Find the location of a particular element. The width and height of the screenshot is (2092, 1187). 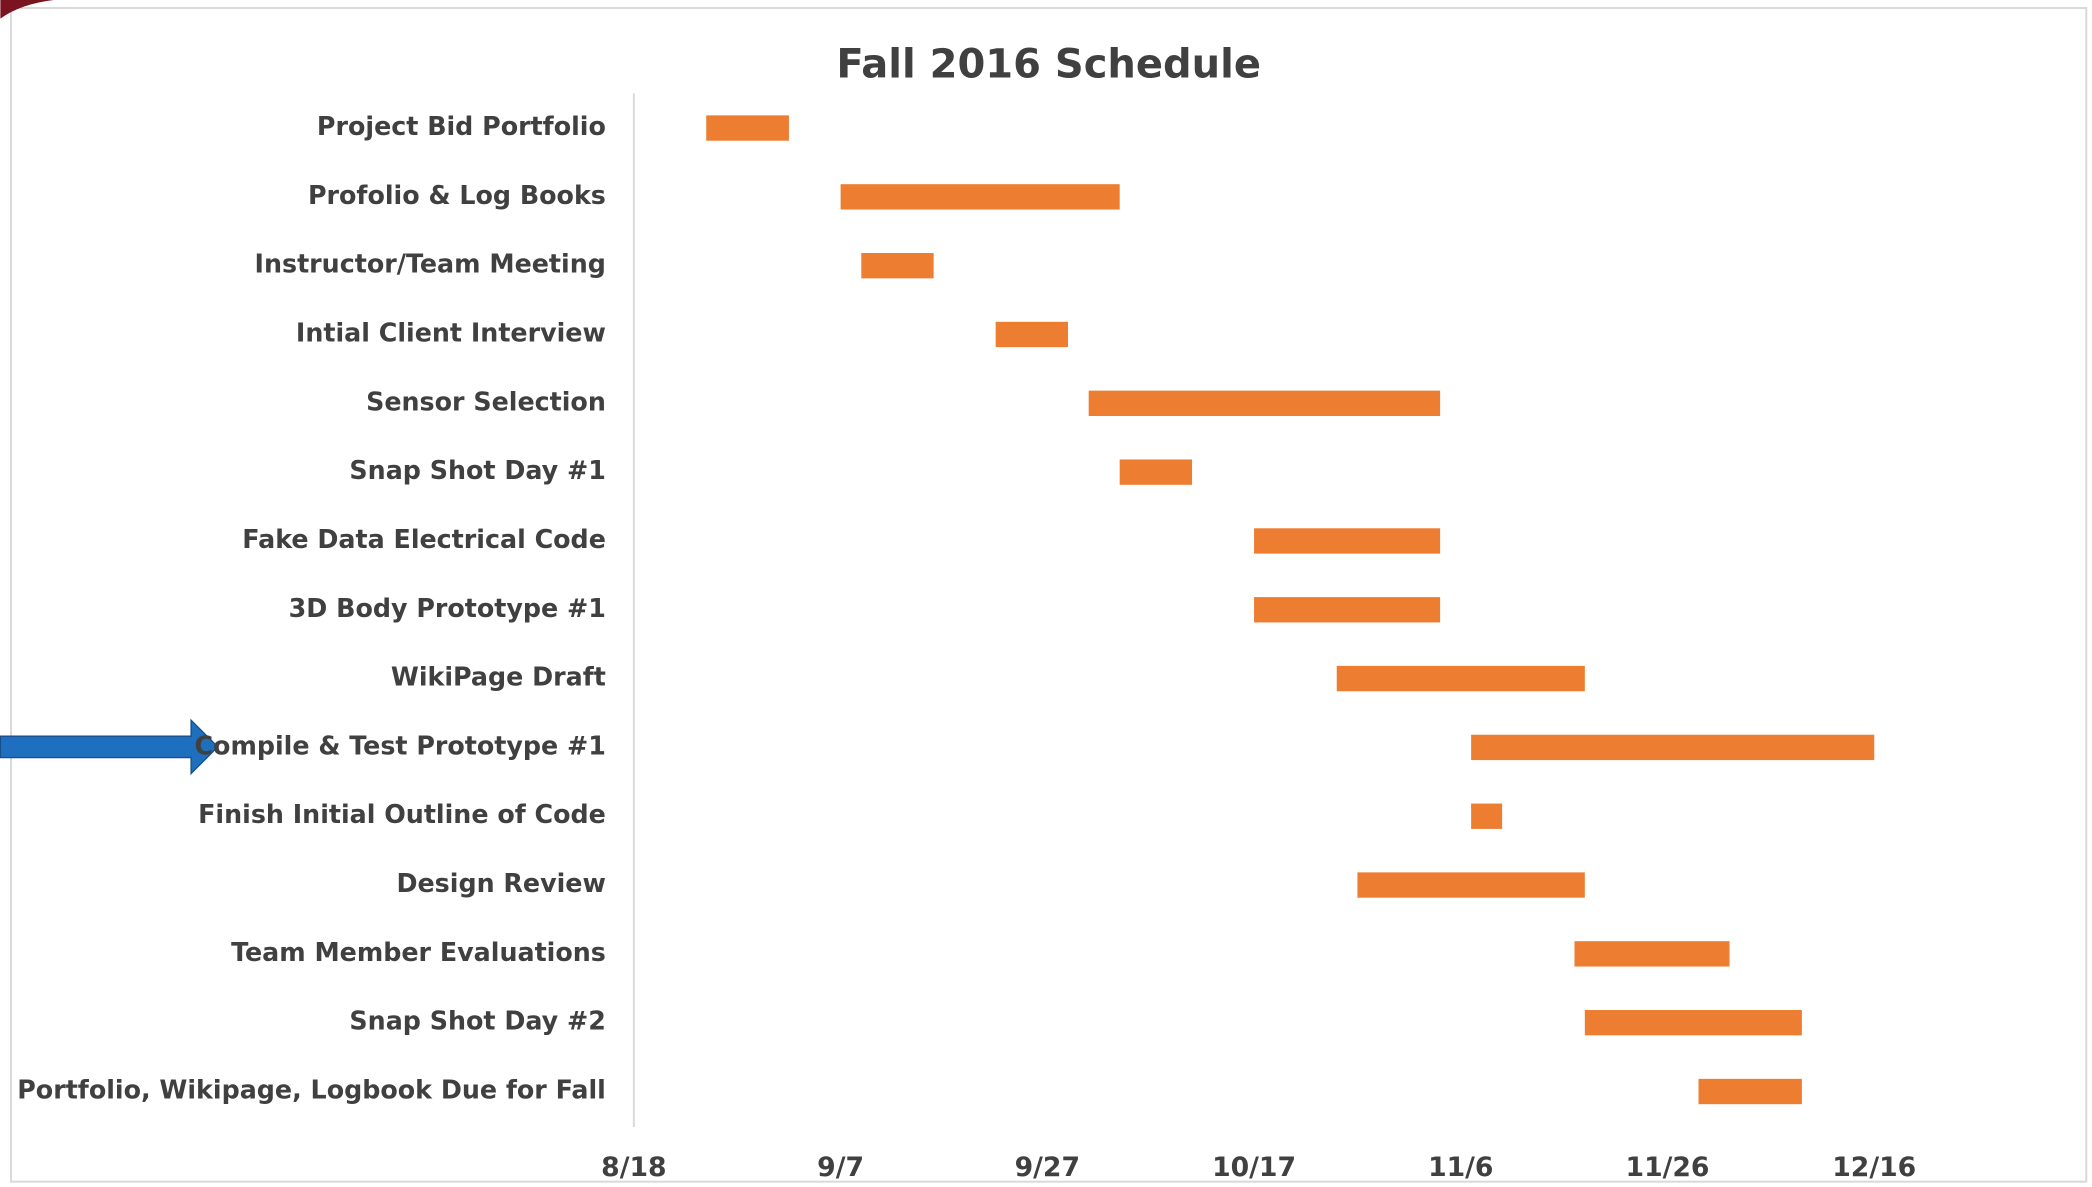

x-tick-label: 9/27 is located at coordinates (1047, 1167).